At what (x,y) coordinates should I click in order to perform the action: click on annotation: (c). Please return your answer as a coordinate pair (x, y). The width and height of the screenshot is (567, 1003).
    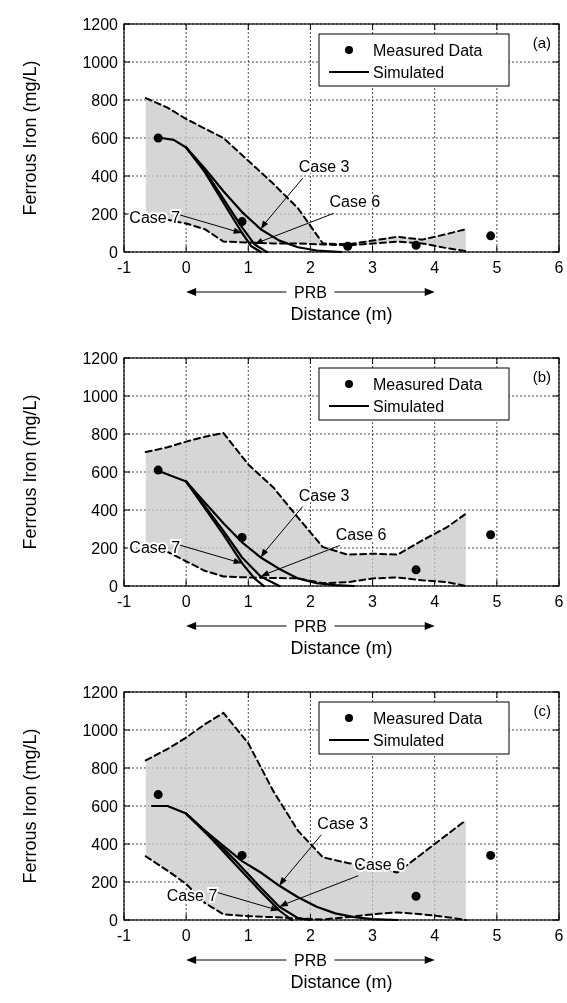
    Looking at the image, I should click on (542, 710).